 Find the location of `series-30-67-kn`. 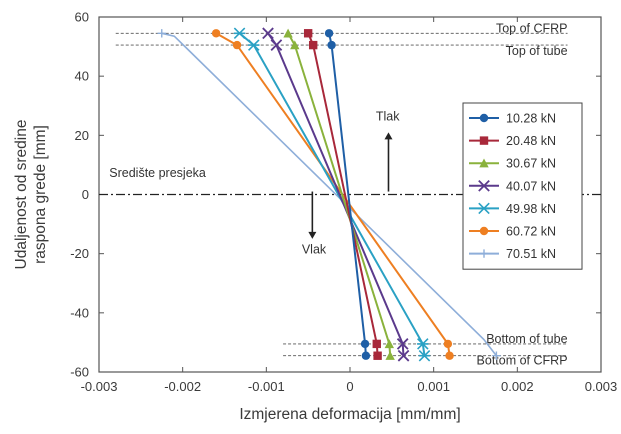

series-30-67-kn is located at coordinates (339, 194).